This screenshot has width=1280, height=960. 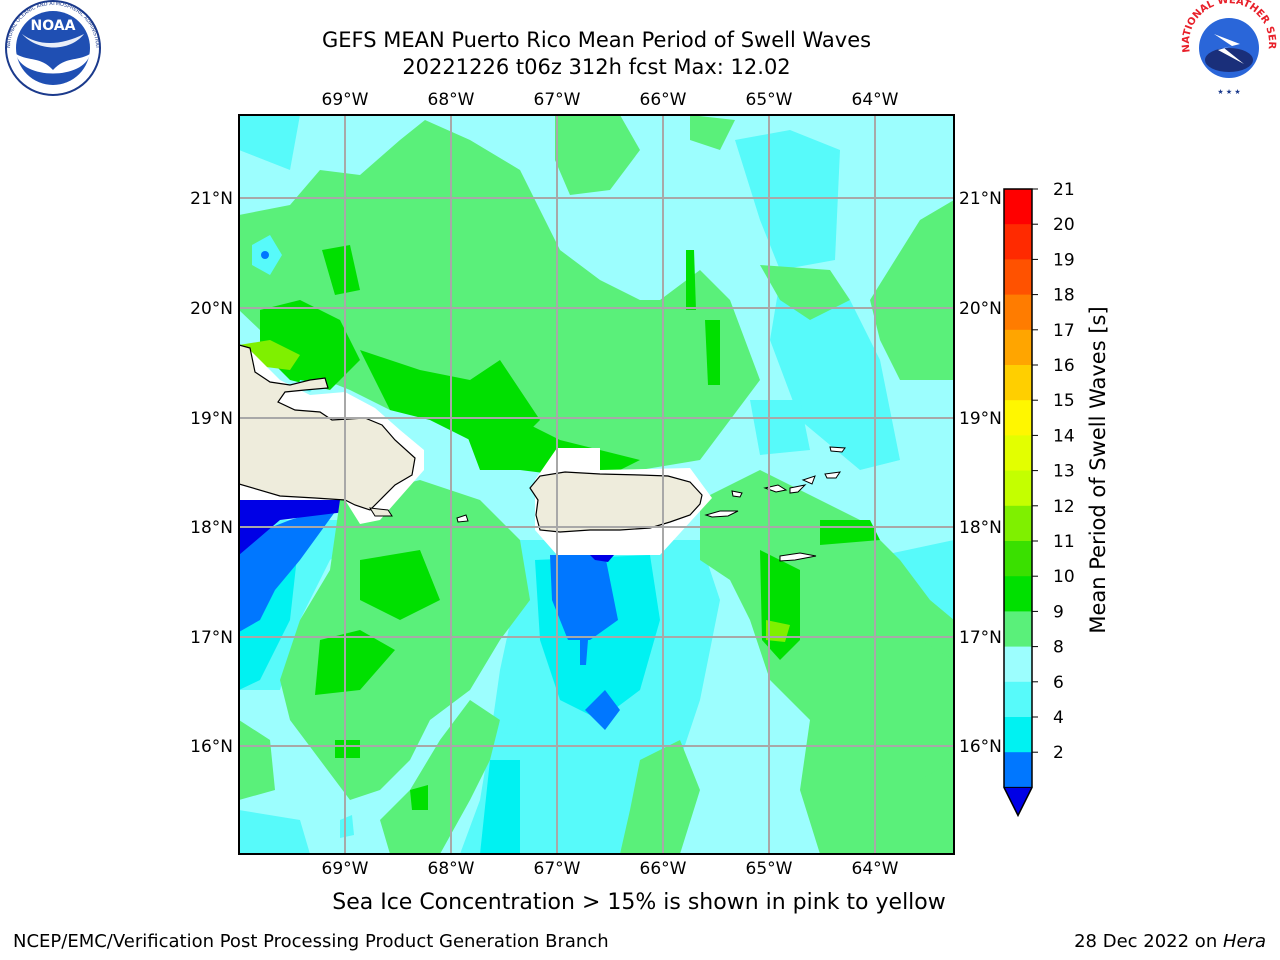 What do you see at coordinates (1039, 499) in the screenshot?
I see `colorbar: 21 20 19 18 17 16 15 14 13 12 11 10 9 8 6 4 2` at bounding box center [1039, 499].